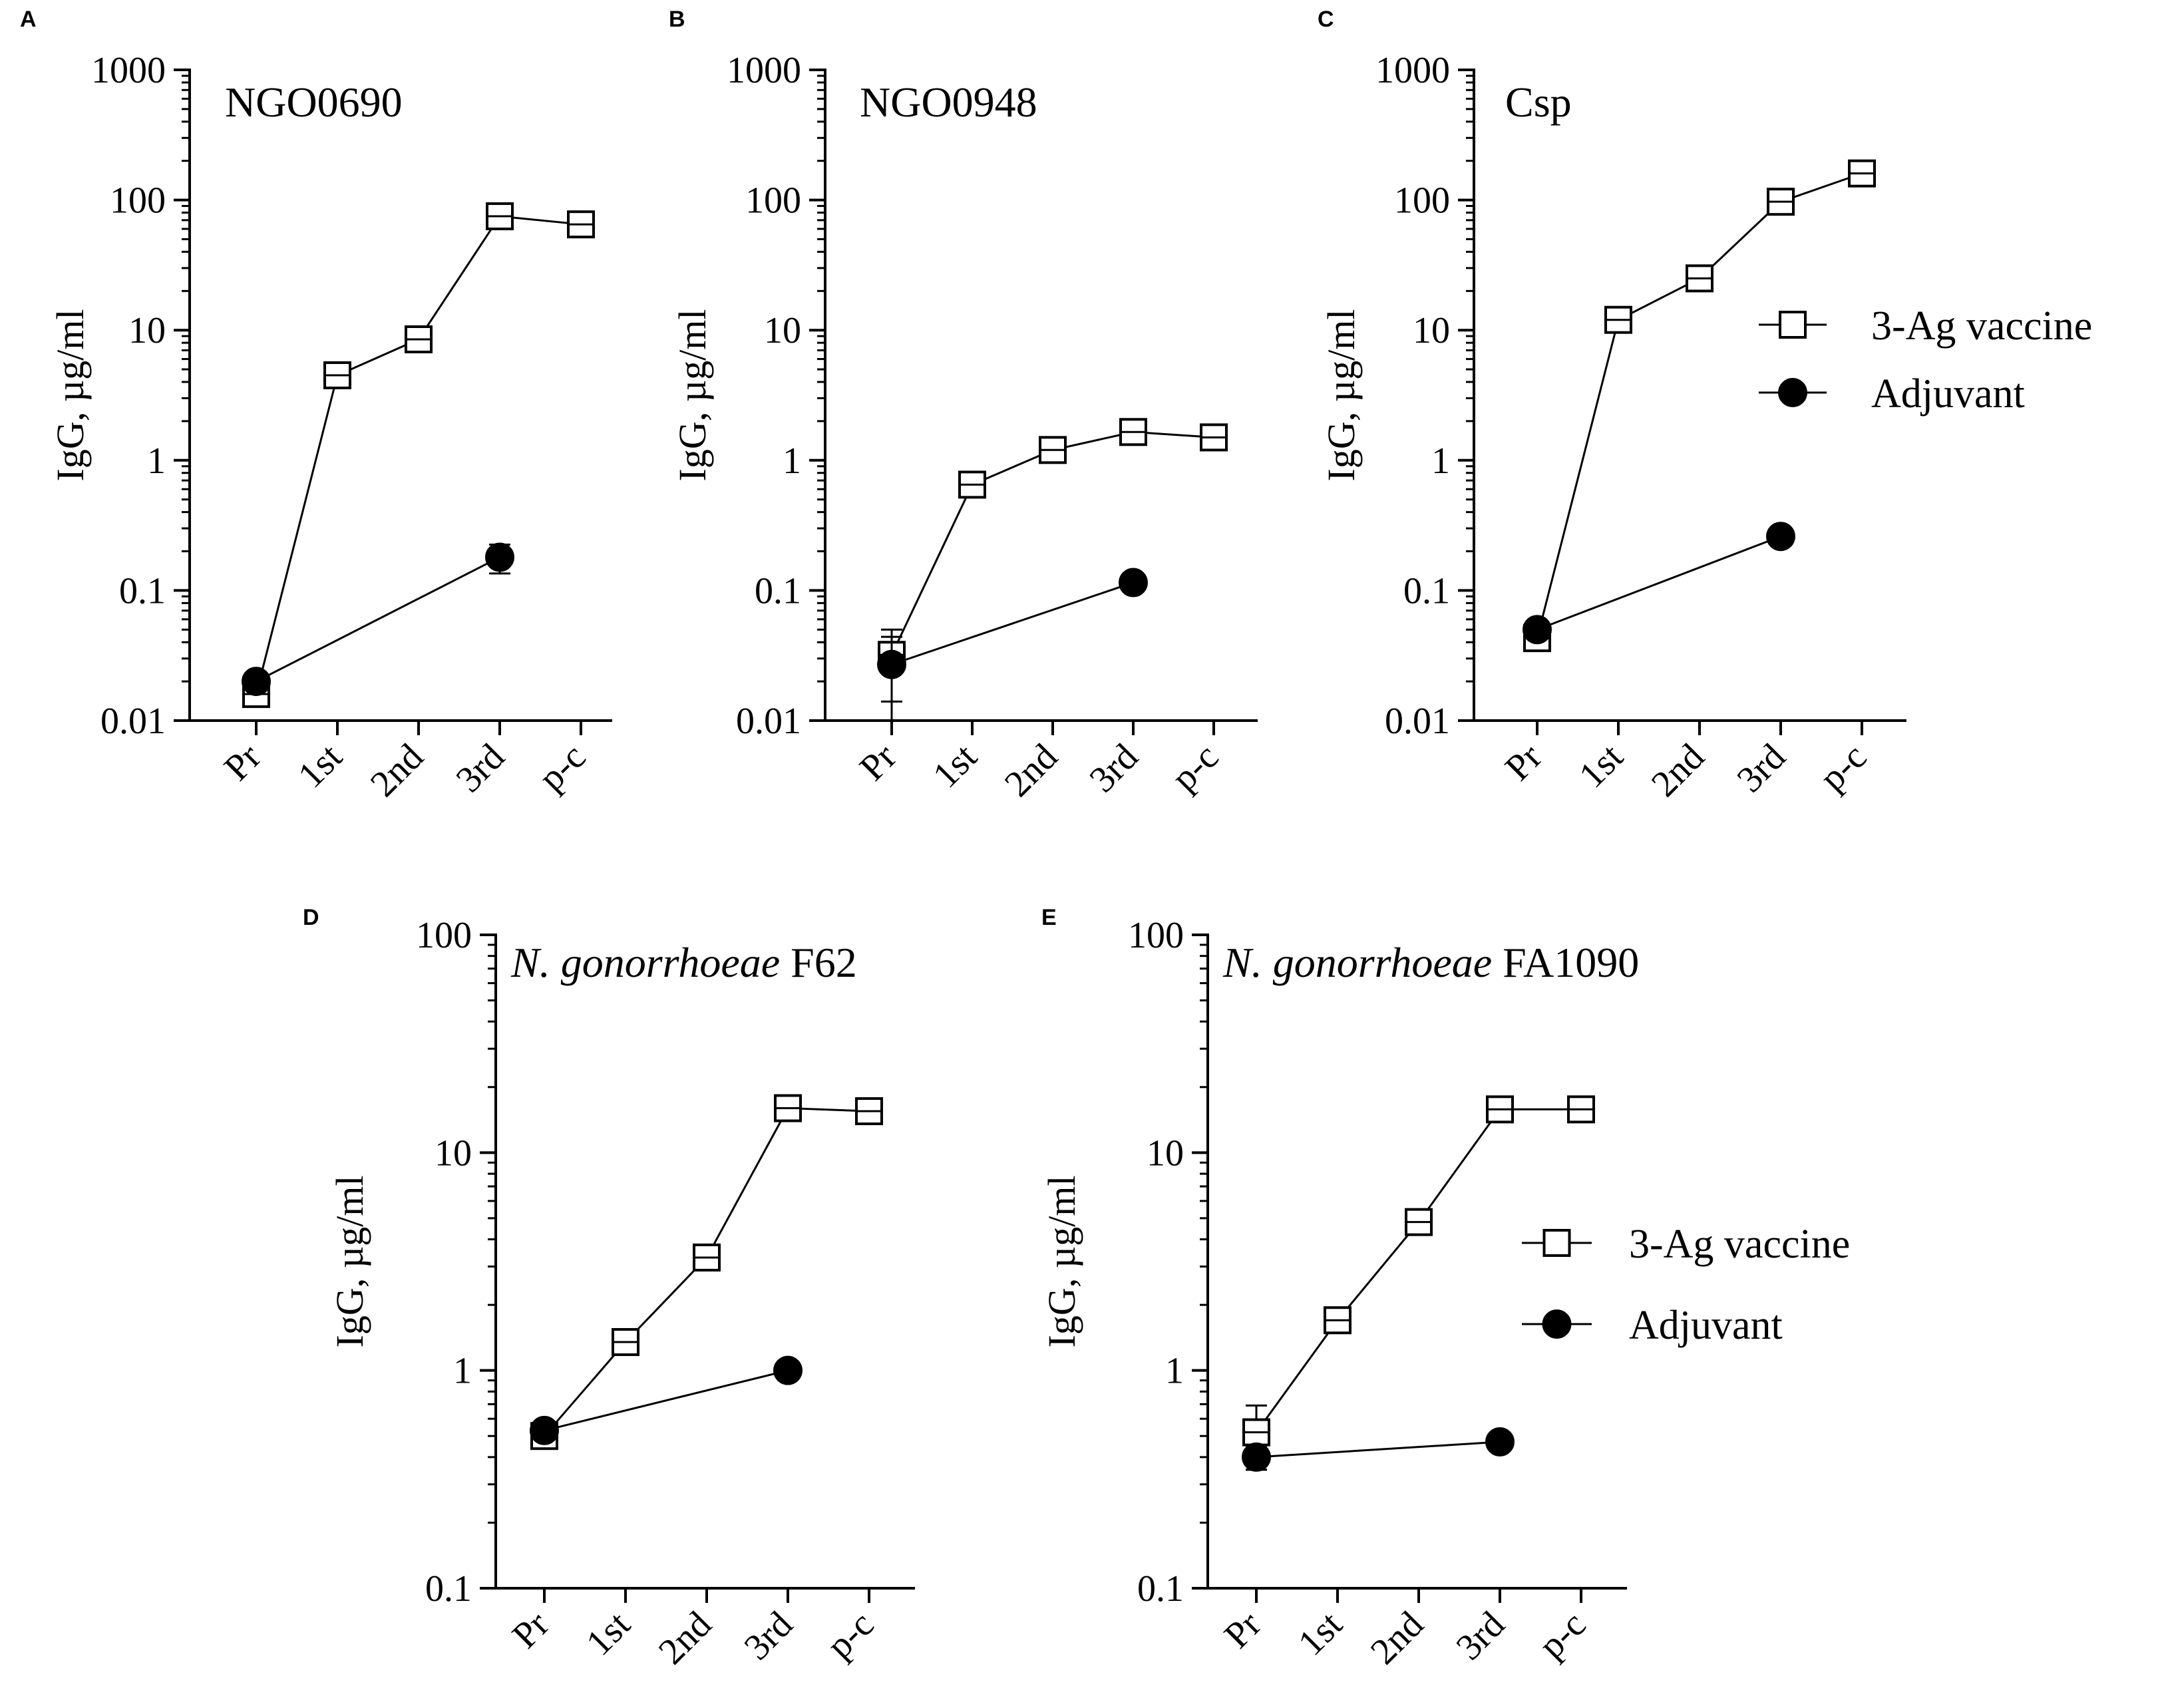  Describe the element at coordinates (677, 19) in the screenshot. I see `panel-letter: B` at that location.